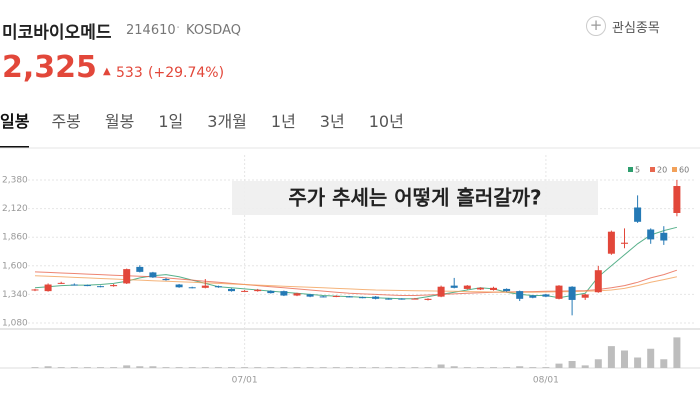 The width and height of the screenshot is (700, 400). What do you see at coordinates (596, 26) in the screenshot?
I see `plus-icon: +` at bounding box center [596, 26].